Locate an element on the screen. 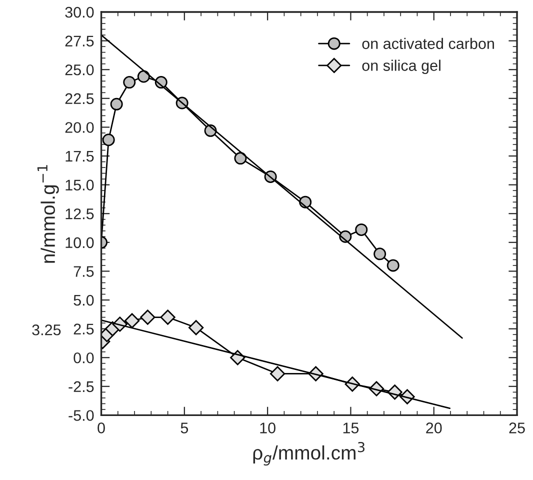 The width and height of the screenshot is (533, 480). y-tick-label: 7.5 is located at coordinates (84, 271).